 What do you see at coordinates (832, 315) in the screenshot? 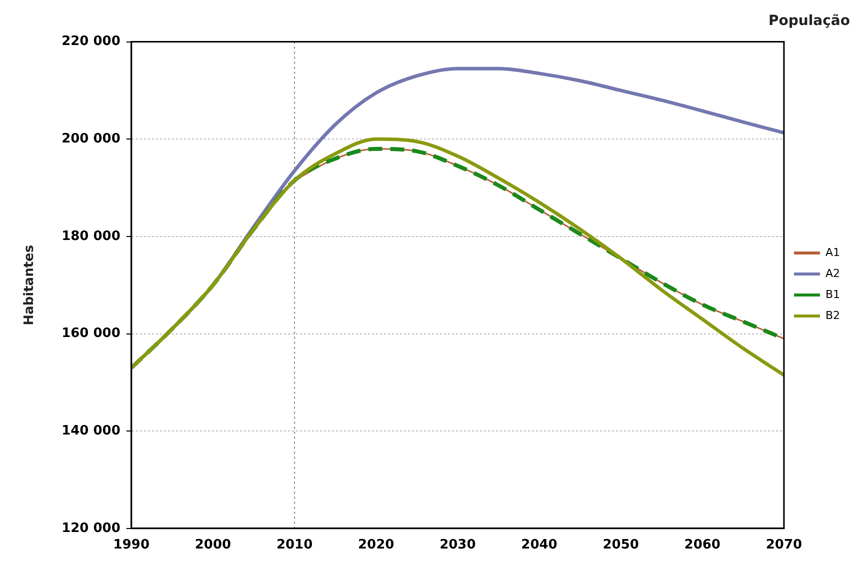
I see `legend-label: B2` at bounding box center [832, 315].